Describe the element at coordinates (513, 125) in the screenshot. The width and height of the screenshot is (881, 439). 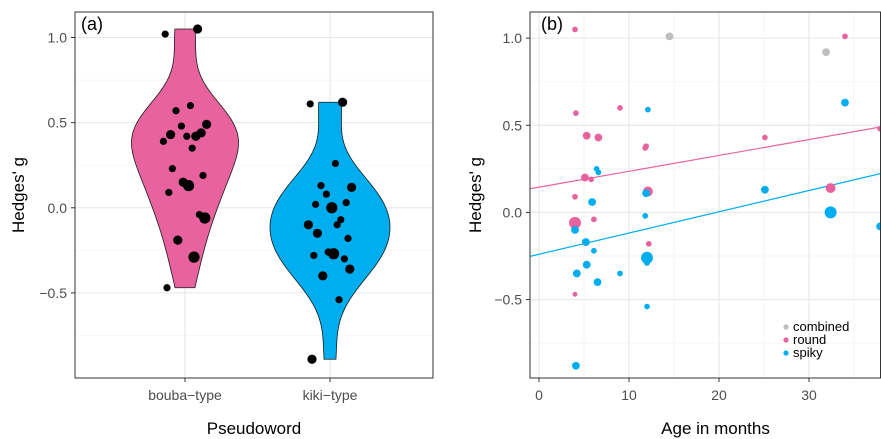
I see `panel-b-y-tick-label: 0.5` at that location.